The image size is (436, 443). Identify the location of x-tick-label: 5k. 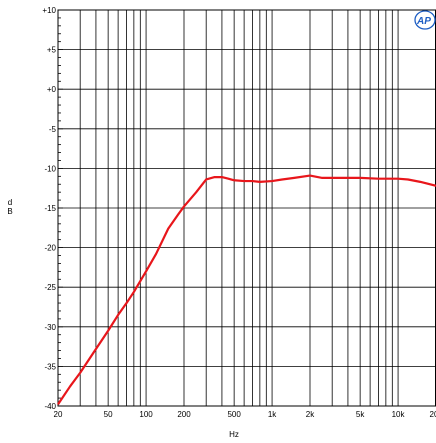
(360, 414).